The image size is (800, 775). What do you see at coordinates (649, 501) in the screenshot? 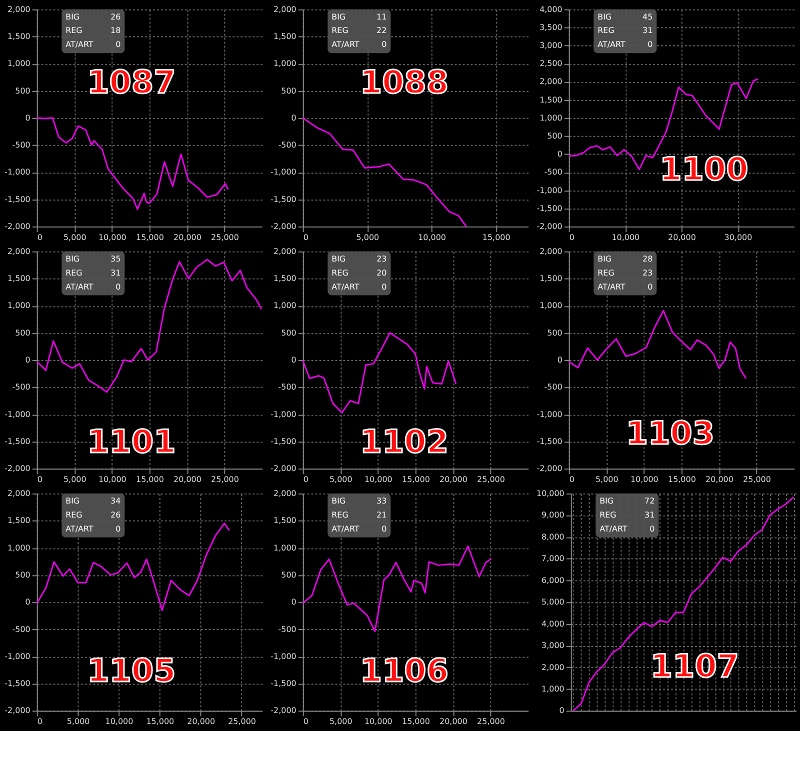
I see `annotation: 72` at bounding box center [649, 501].